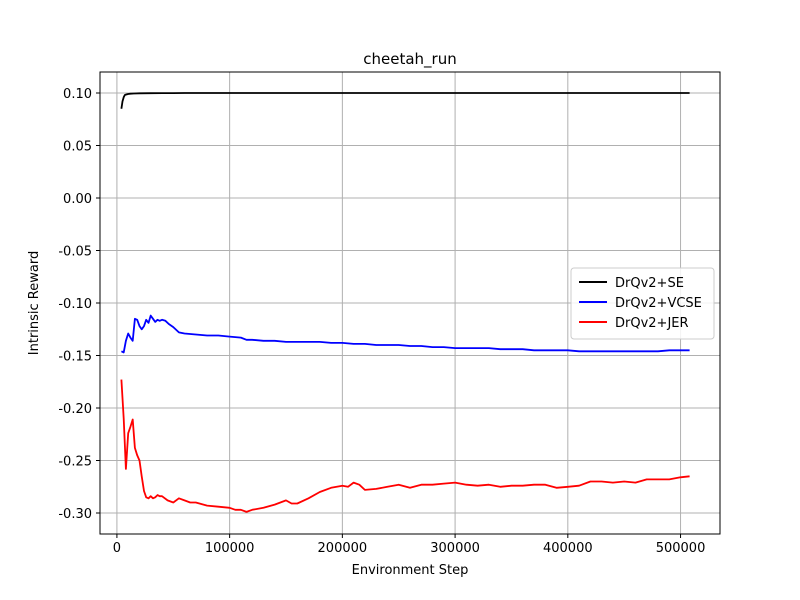  What do you see at coordinates (343, 548) in the screenshot?
I see `x-tick-label: 200000` at bounding box center [343, 548].